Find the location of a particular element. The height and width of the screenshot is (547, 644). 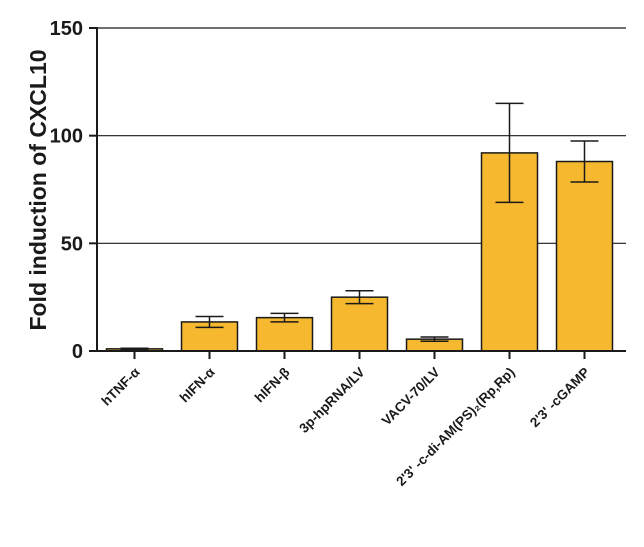

y-tick-label: 100 is located at coordinates (66, 137).